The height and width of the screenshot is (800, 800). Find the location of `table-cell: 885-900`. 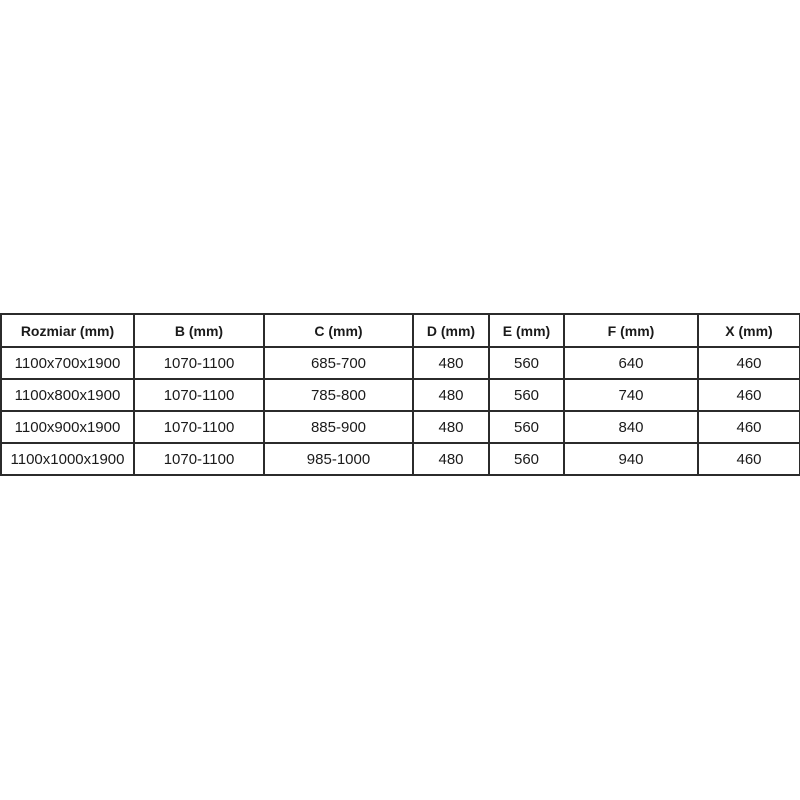

table-cell: 885-900 is located at coordinates (338, 427).